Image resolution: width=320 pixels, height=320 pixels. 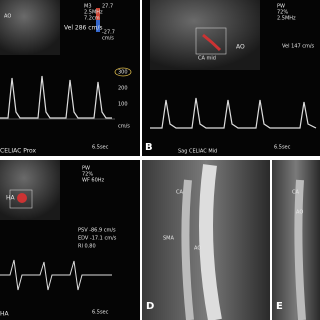 I want to click on panel-letter: D, so click(x=150, y=306).